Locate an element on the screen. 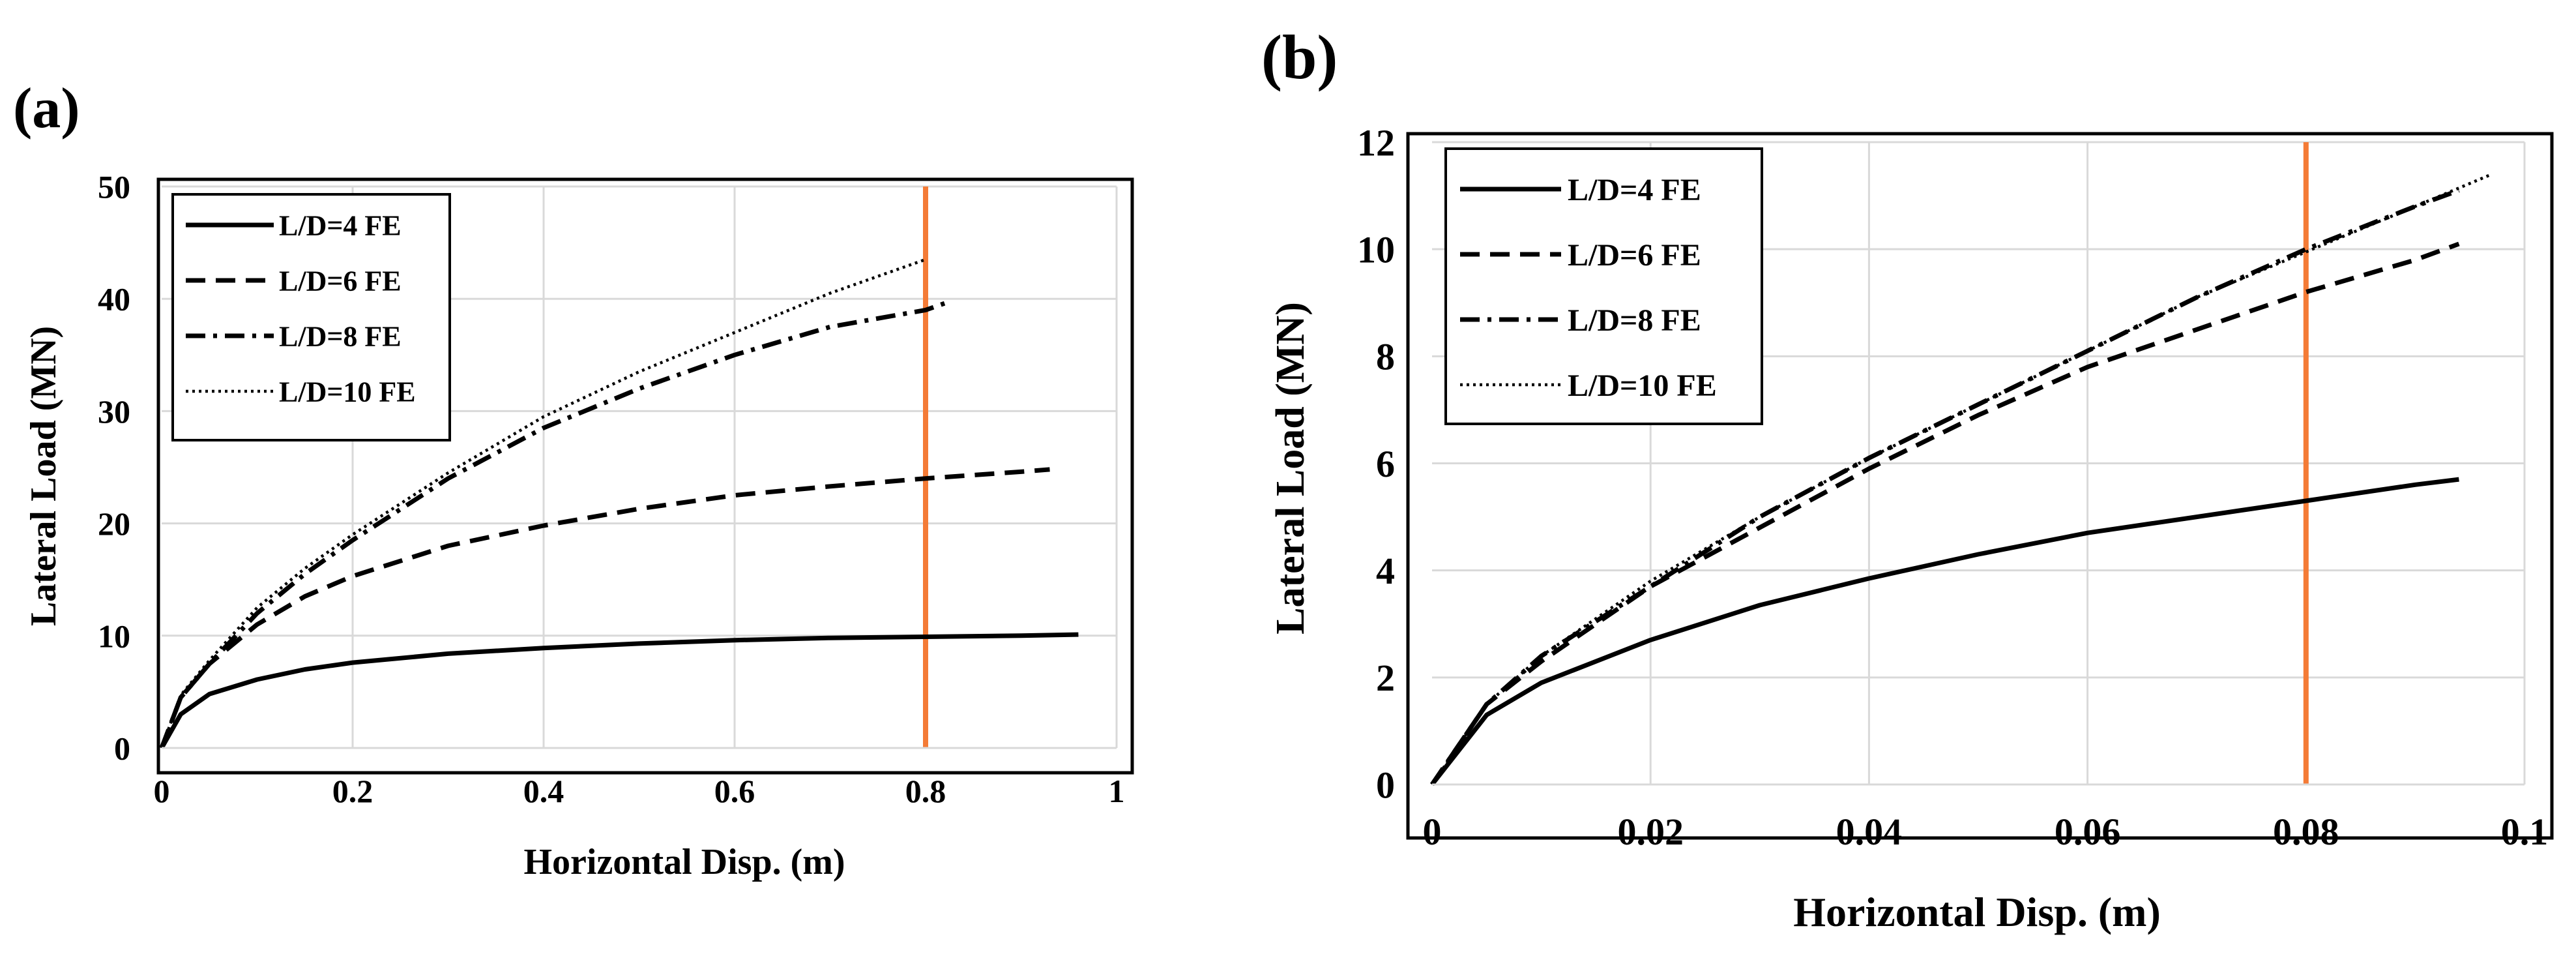  x-tick-label: 0.4 is located at coordinates (543, 791).